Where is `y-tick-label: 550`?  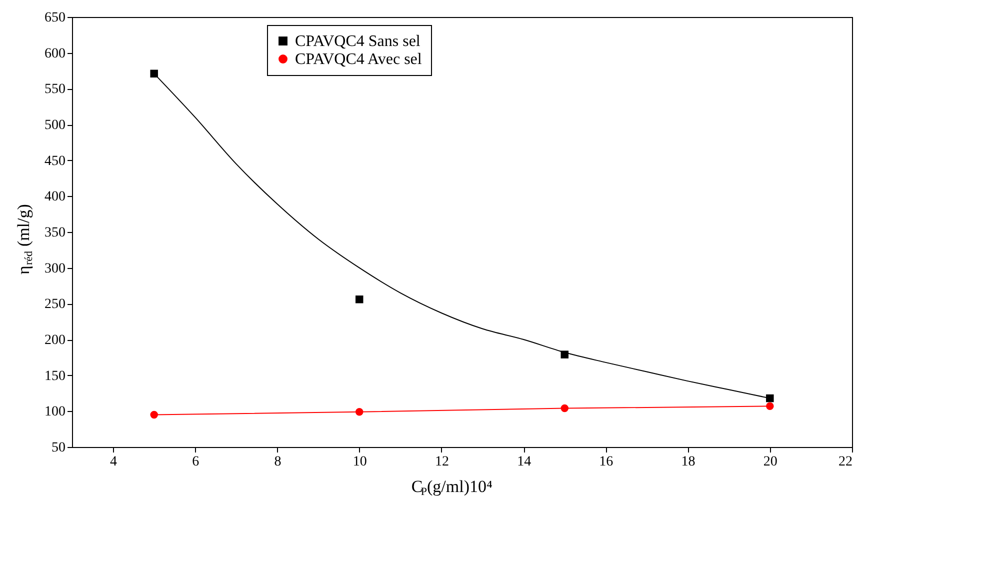 y-tick-label: 550 is located at coordinates (55, 90).